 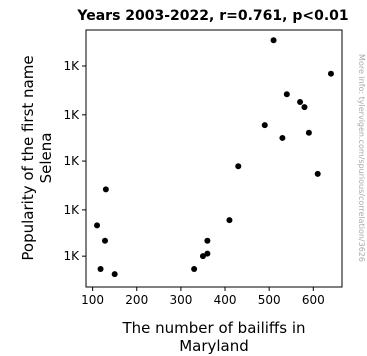 I want to click on x-axis-label-line-1: The number of bailiffs in, so click(x=213, y=328).